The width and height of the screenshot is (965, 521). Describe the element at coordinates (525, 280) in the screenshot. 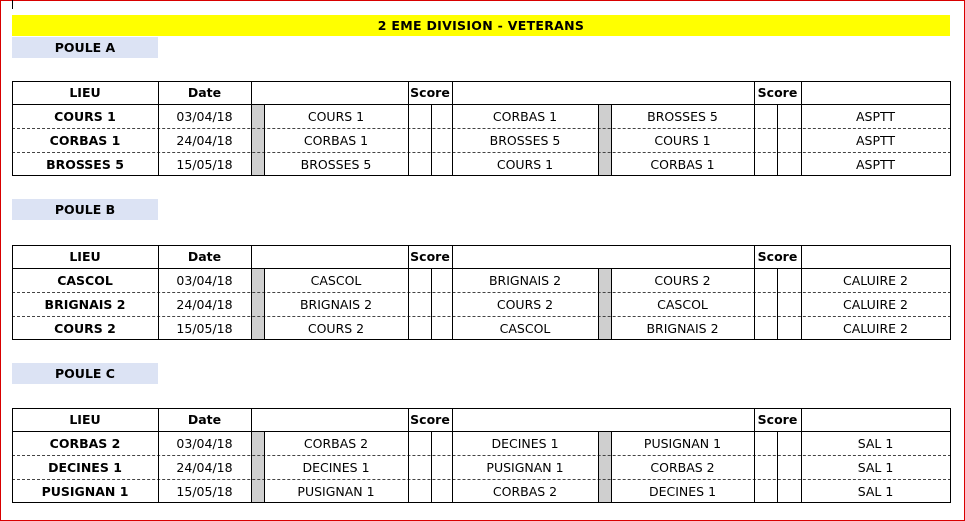

I see `team-cell: BRIGNAIS 2` at that location.